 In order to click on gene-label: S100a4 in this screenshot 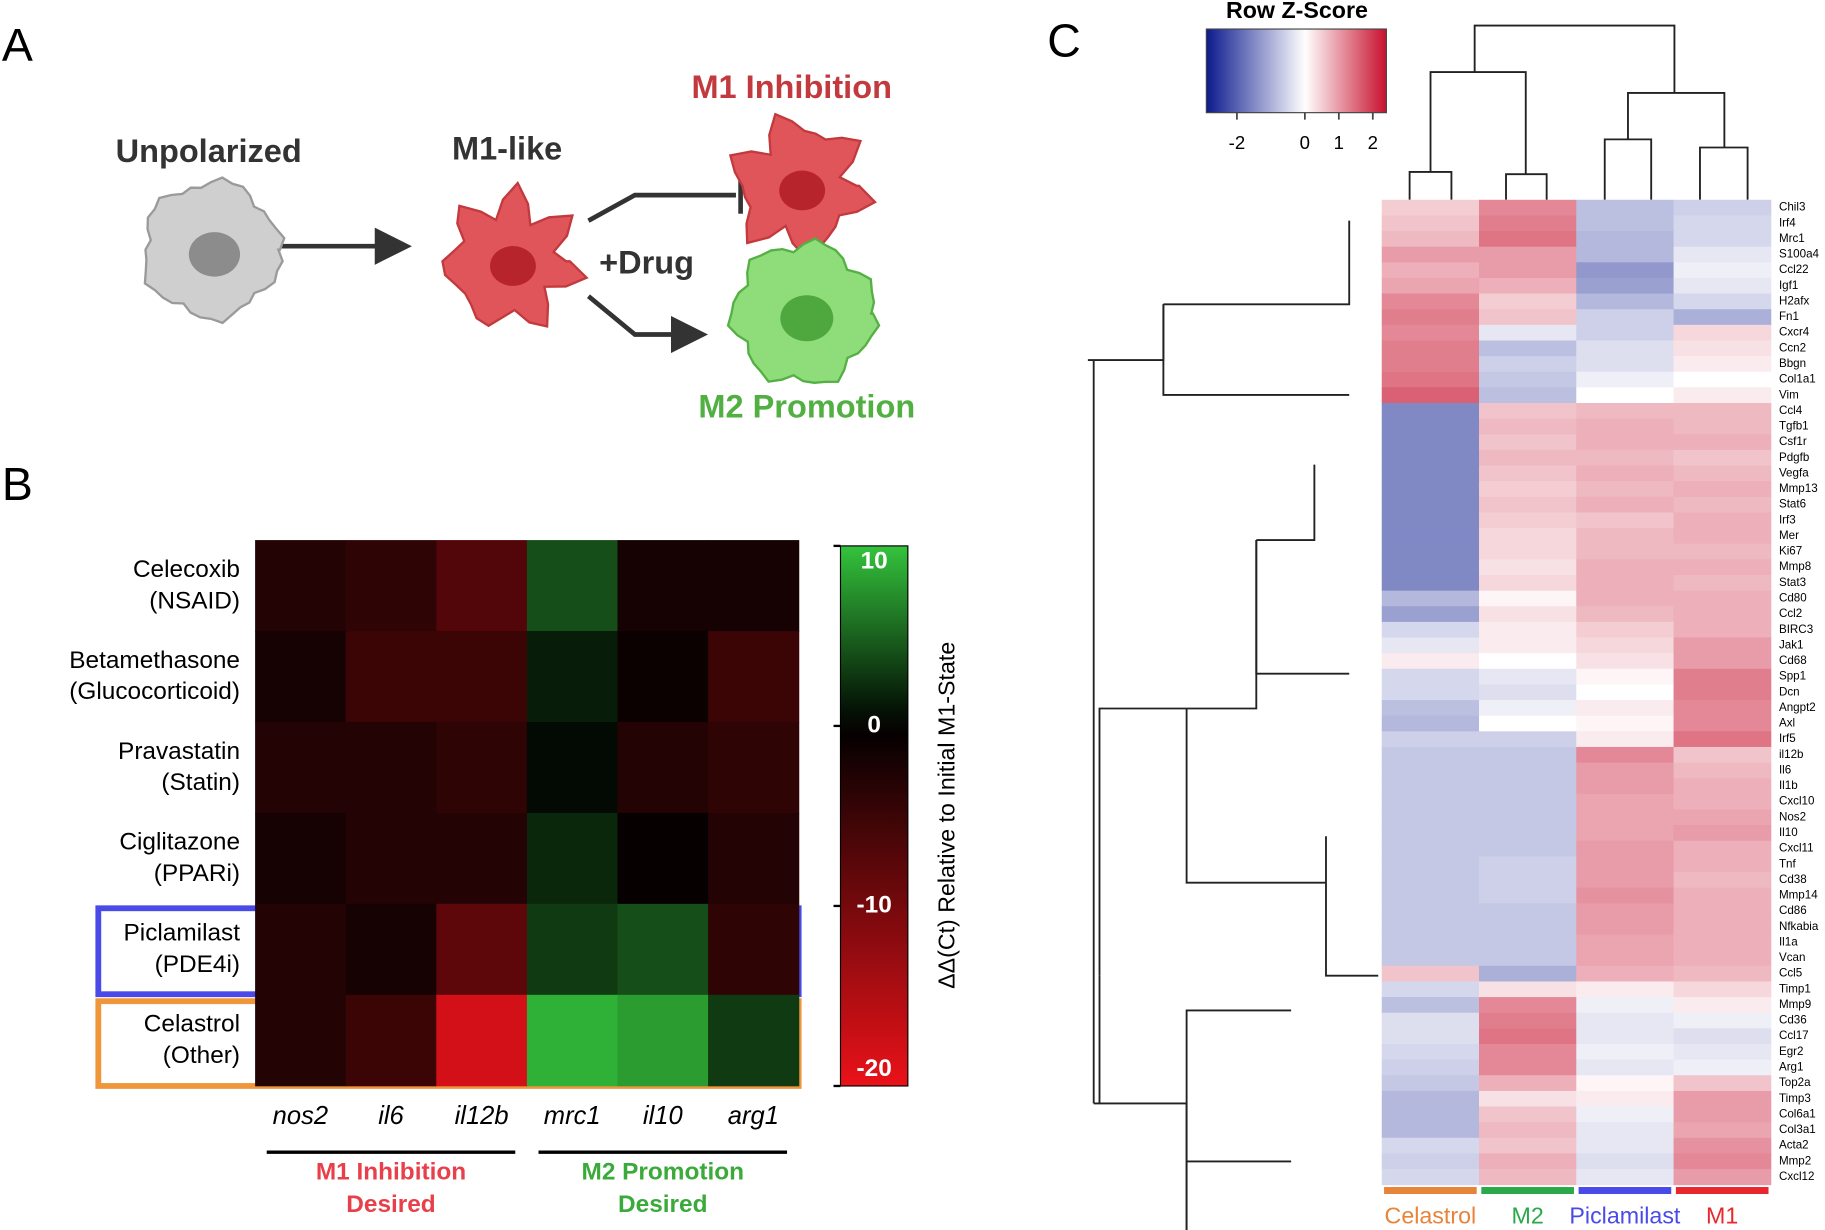, I will do `click(1799, 254)`.